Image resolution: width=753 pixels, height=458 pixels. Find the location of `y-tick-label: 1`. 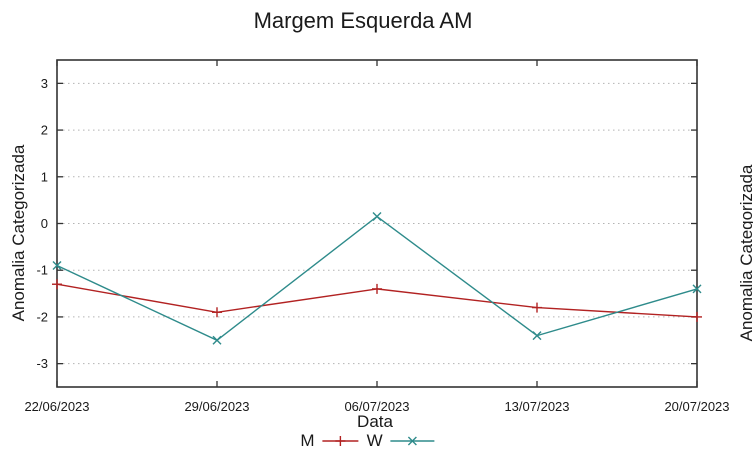

y-tick-label: 1 is located at coordinates (44, 176).